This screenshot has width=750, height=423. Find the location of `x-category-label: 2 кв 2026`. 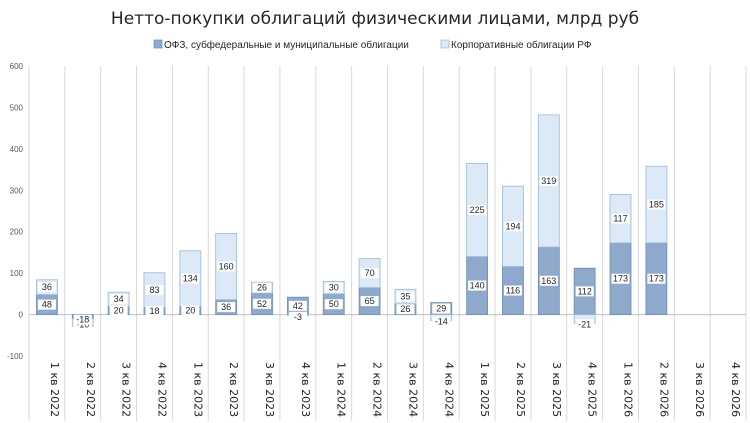

x-category-label: 2 кв 2026 is located at coordinates (663, 389).